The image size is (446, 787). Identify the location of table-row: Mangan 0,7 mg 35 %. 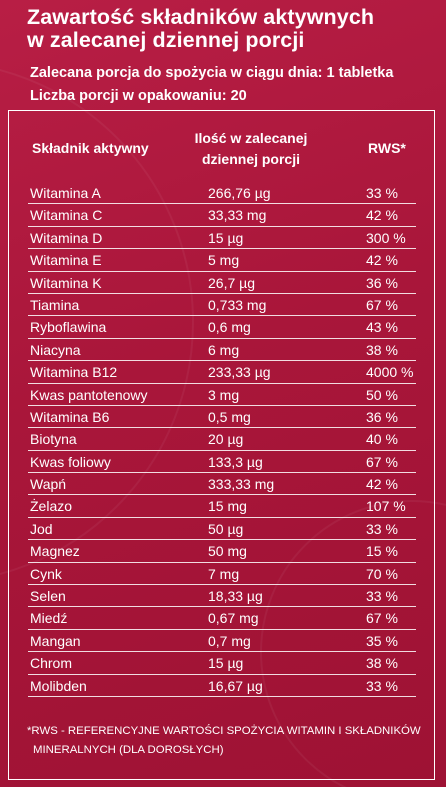
(222, 641).